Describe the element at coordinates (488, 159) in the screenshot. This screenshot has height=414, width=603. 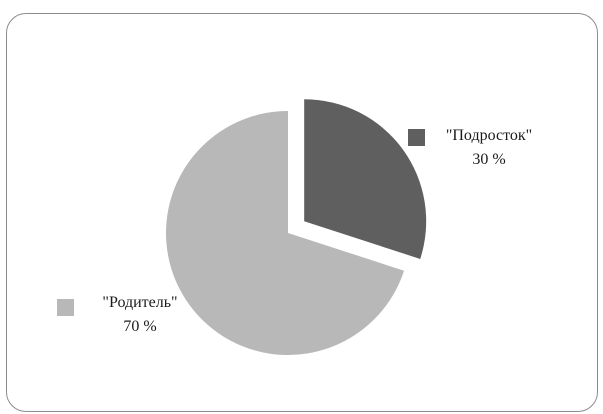
I see `slice-value-label-0: 30 %` at that location.